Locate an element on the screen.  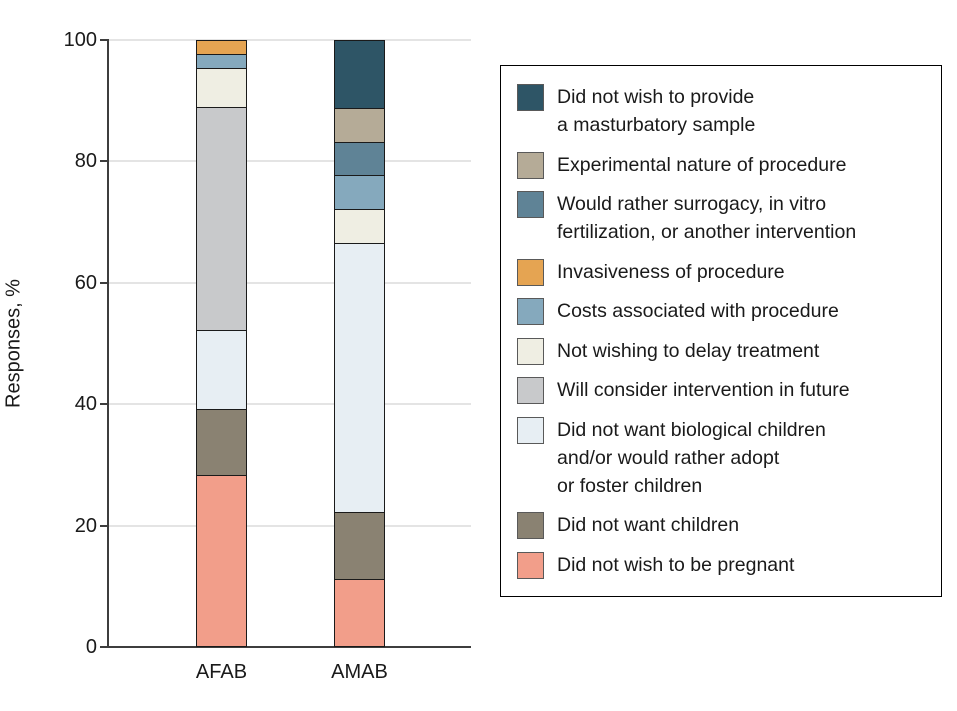
y-tick-label: 80 is located at coordinates (85, 161).